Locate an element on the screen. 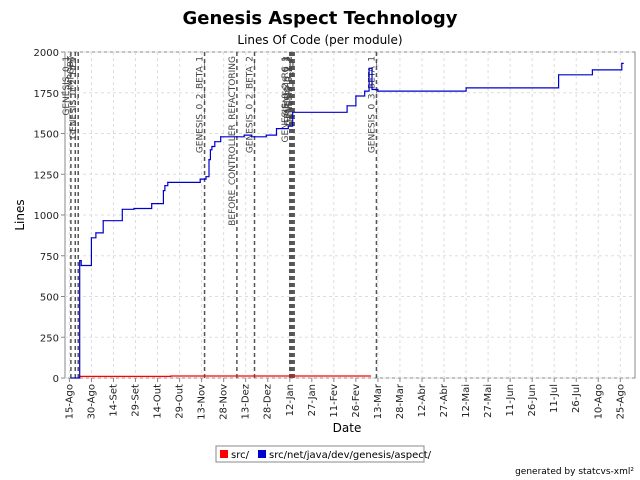  x-tick-label: 14-Set is located at coordinates (113, 400).